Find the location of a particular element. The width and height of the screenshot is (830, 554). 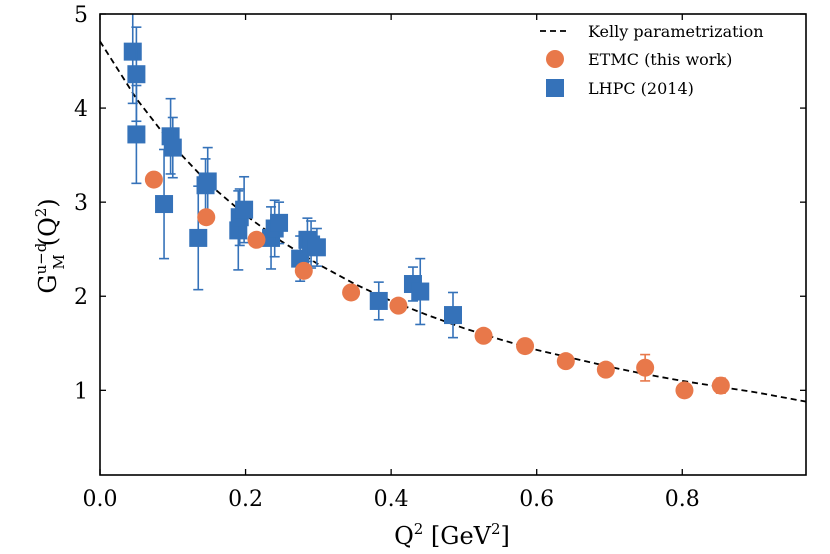

y-axis-title-paren-end: ) is located at coordinates (48, 202).